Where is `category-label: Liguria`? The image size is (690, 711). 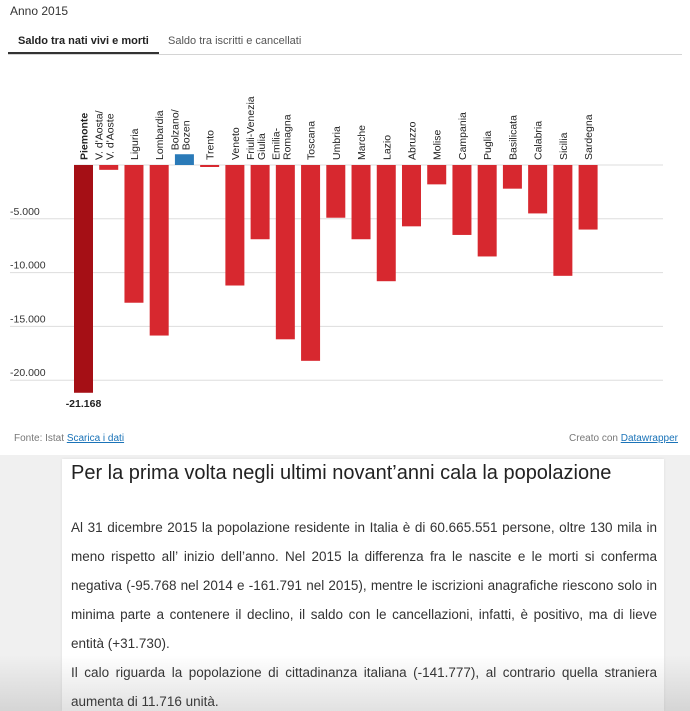
category-label: Liguria is located at coordinates (135, 144).